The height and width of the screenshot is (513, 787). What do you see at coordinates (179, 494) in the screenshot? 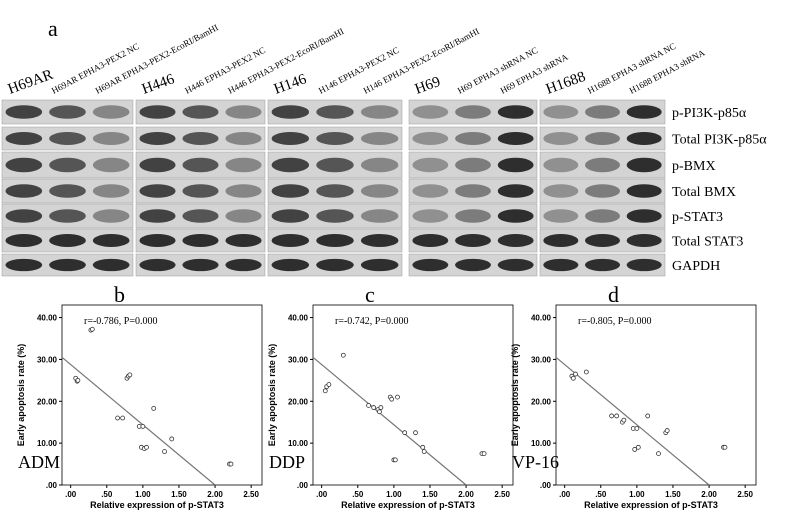
I see `x-tick-label: 1.50` at bounding box center [179, 494].